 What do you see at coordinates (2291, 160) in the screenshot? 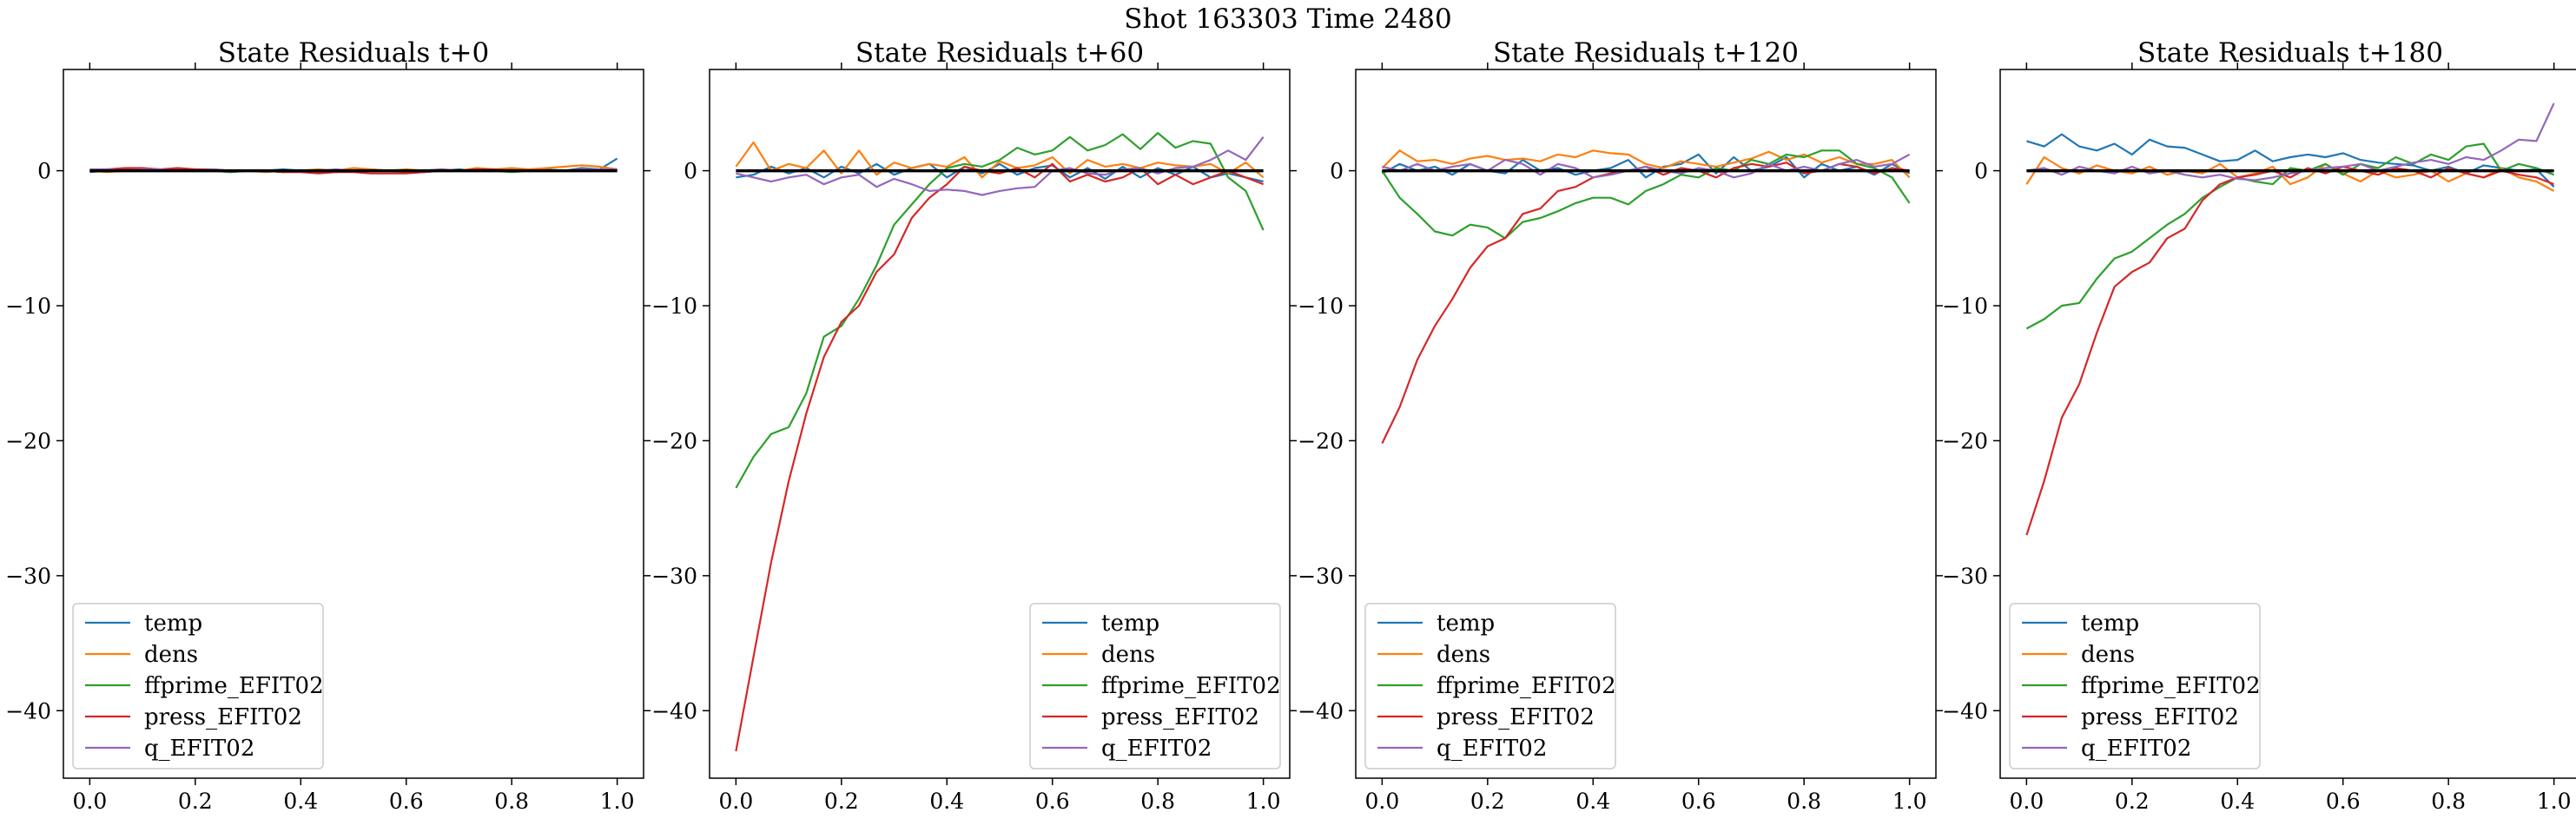
I see `series-line-temp` at bounding box center [2291, 160].